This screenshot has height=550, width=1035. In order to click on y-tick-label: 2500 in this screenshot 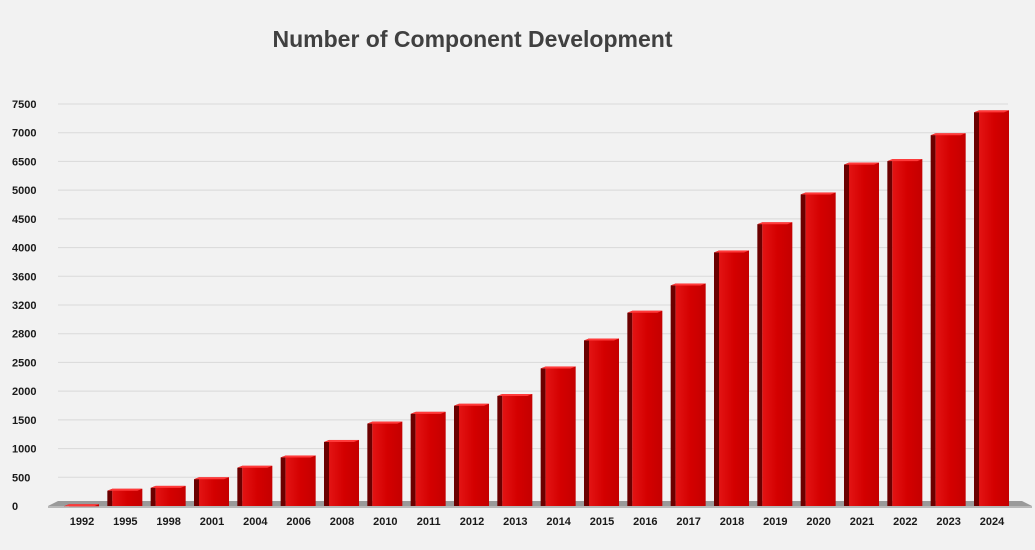, I will do `click(24, 363)`.